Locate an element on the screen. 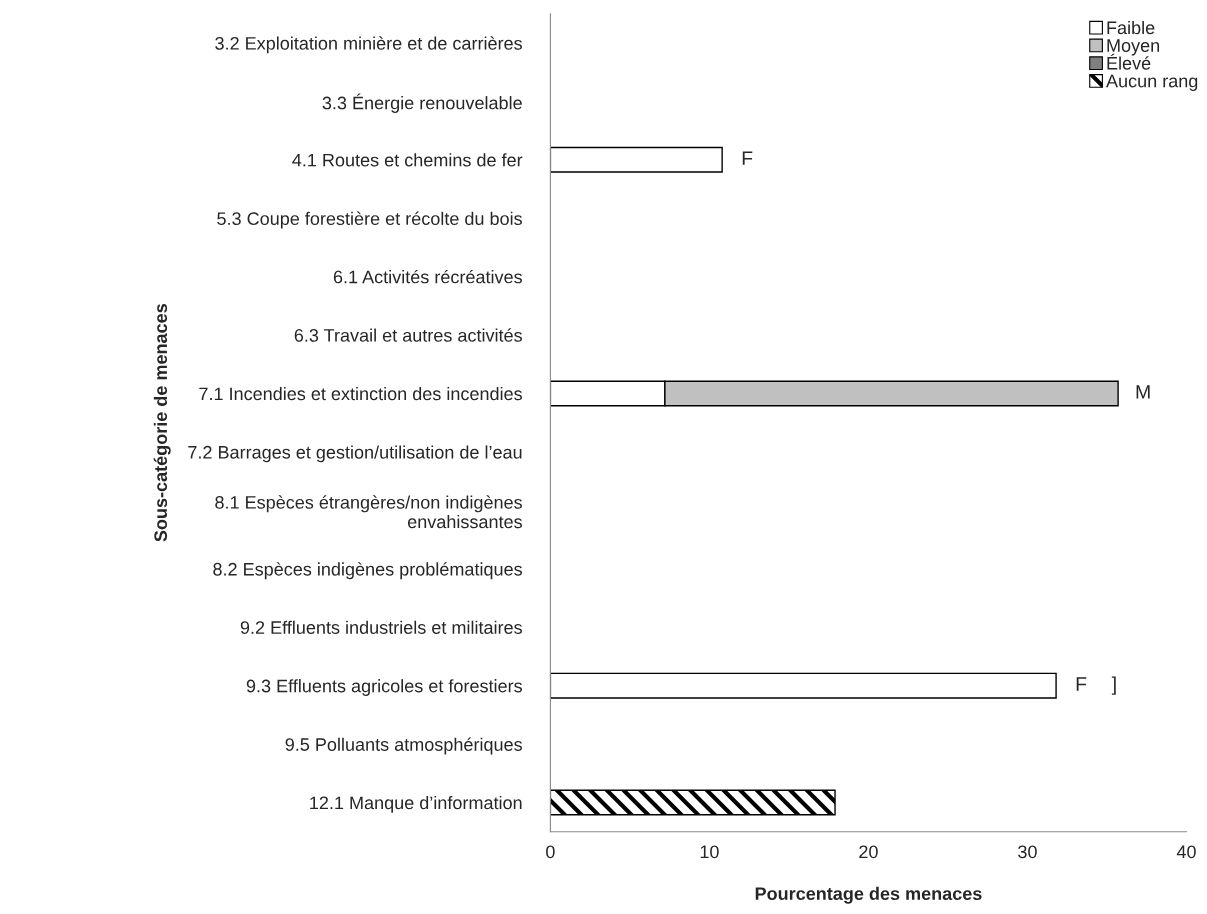 Image resolution: width=1207 pixels, height=914 pixels. x-axis-title: Pourcentage des menaces is located at coordinates (868, 895).